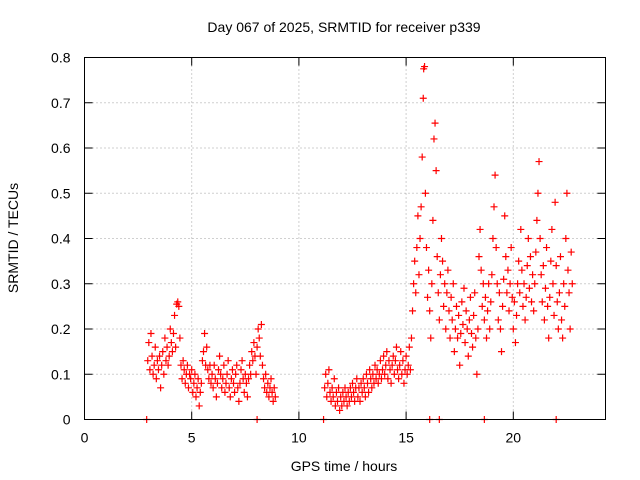  I want to click on x-axis-label: GPS time / hours, so click(344, 466).